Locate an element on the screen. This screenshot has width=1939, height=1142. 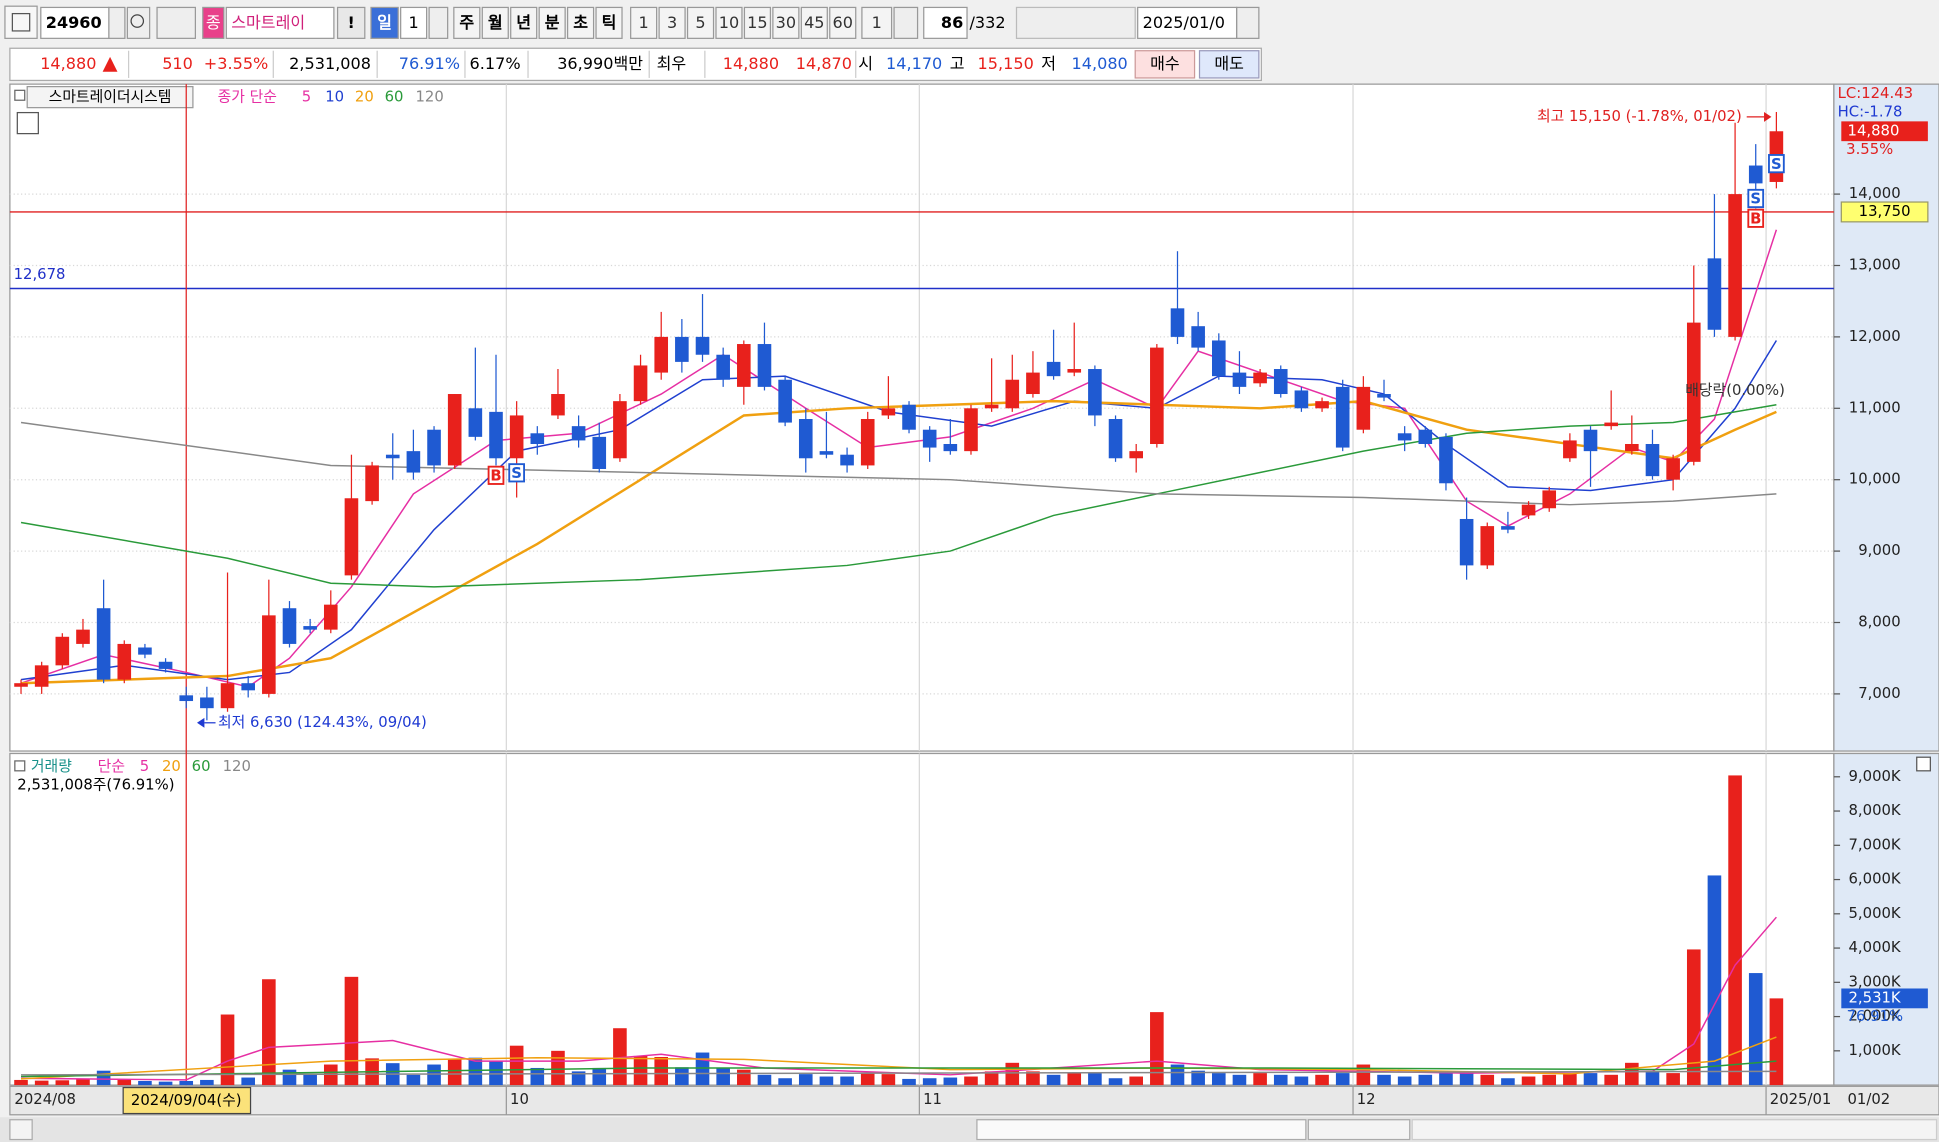
y-tick-label: 6,000K is located at coordinates (1874, 879).